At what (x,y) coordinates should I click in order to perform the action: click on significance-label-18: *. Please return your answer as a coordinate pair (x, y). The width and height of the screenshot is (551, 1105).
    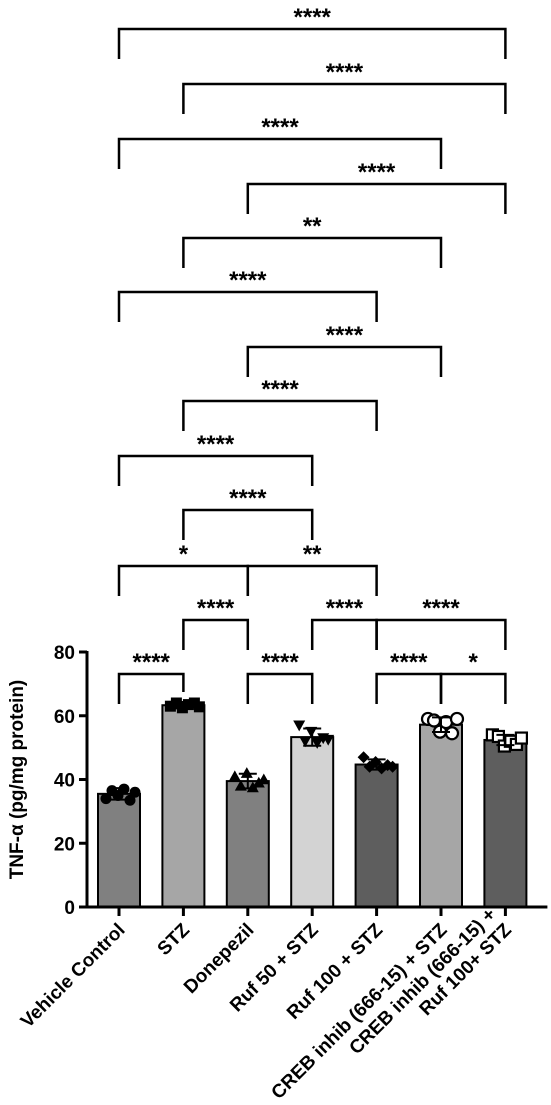
    Looking at the image, I should click on (474, 662).